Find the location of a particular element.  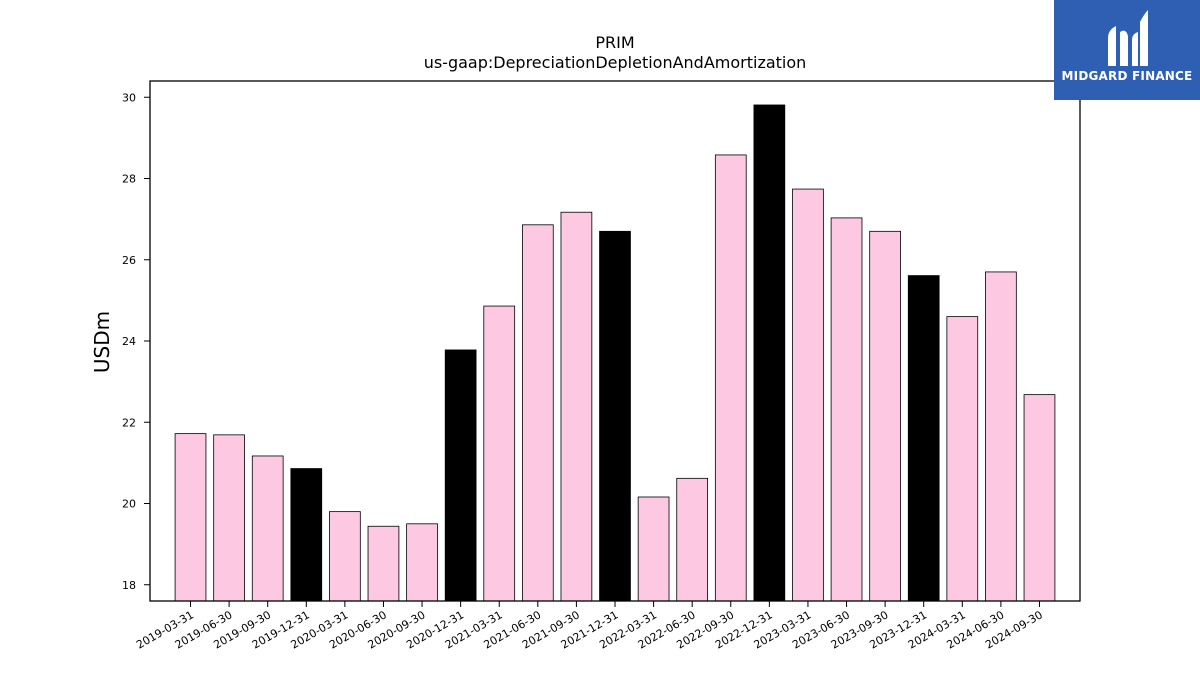

y-tick-label: 18 is located at coordinates (129, 585).